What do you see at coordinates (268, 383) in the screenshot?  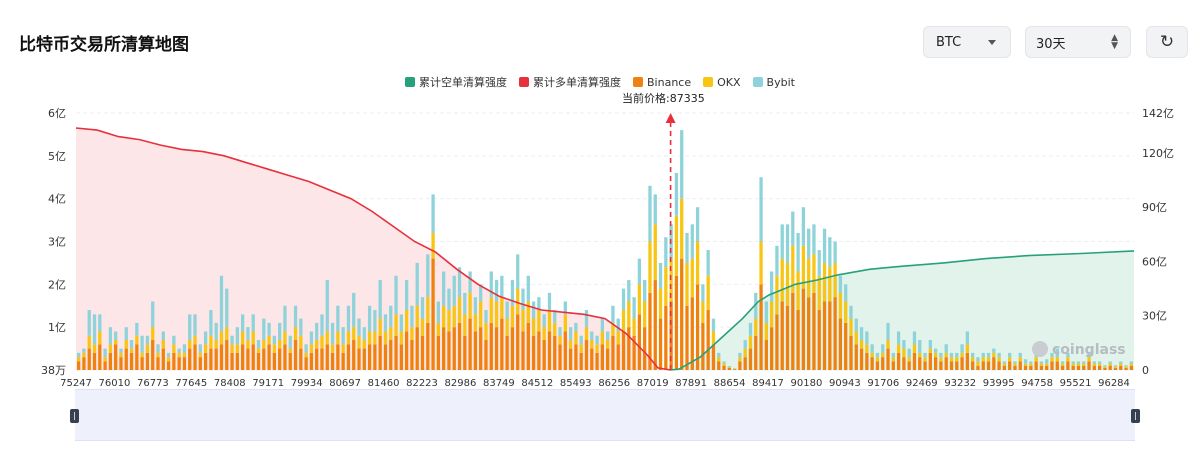 I see `x-tick: 79171` at bounding box center [268, 383].